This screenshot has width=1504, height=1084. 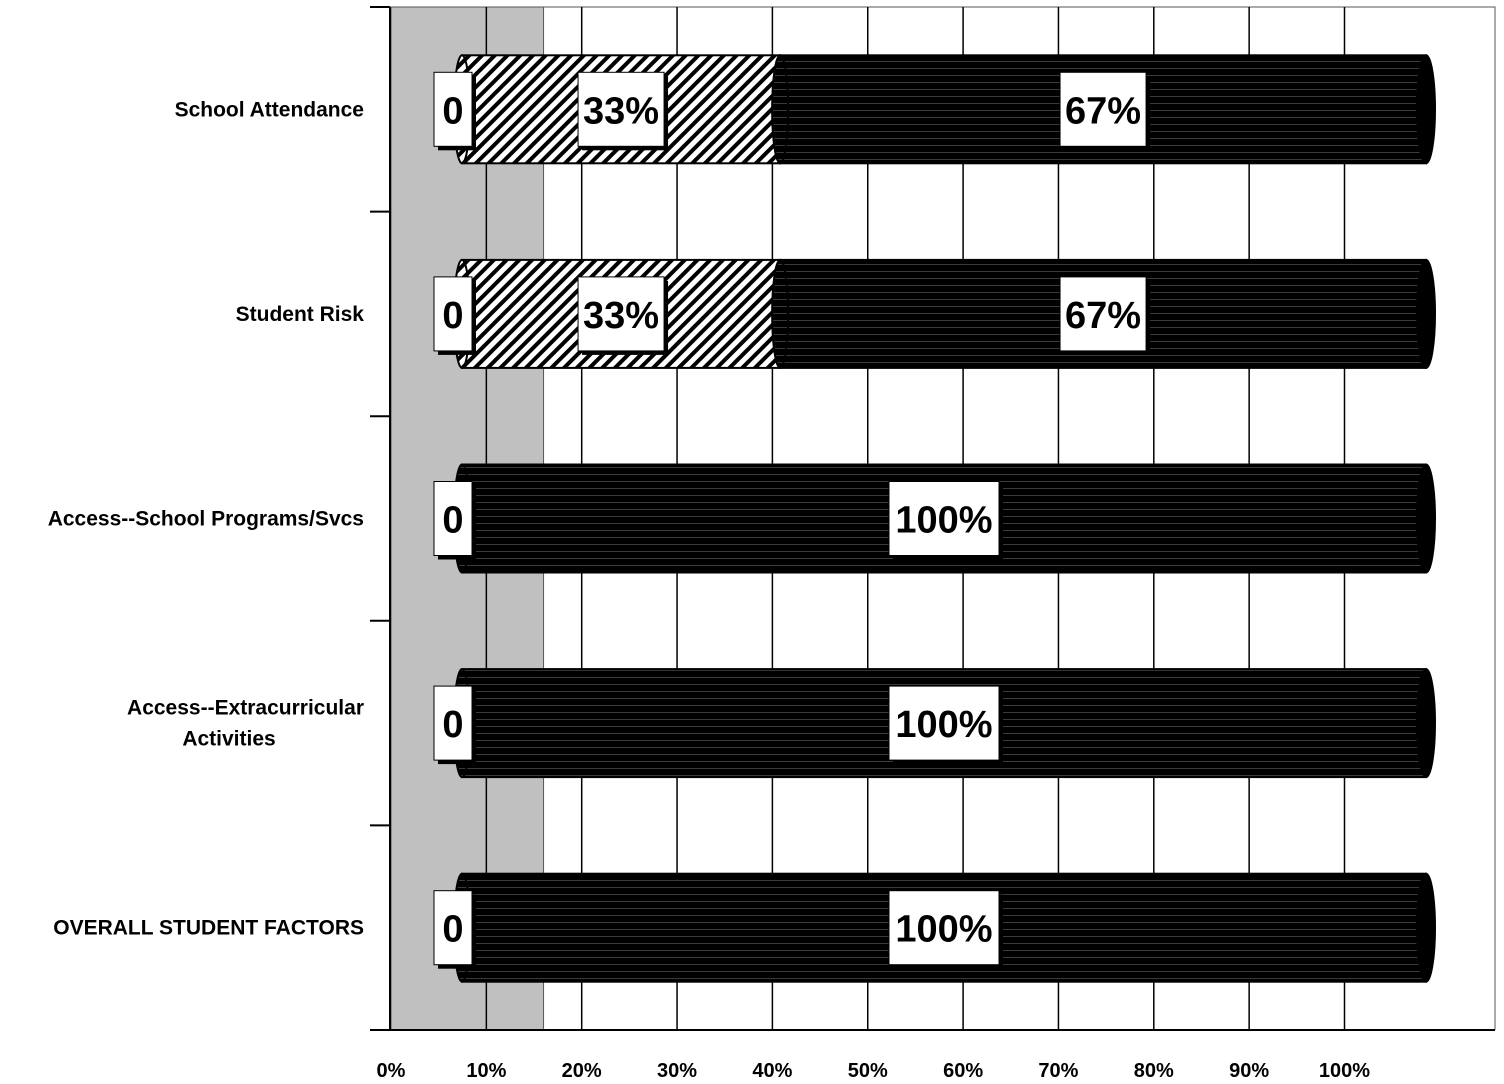 What do you see at coordinates (868, 1071) in the screenshot?
I see `x-tick-label: 50%` at bounding box center [868, 1071].